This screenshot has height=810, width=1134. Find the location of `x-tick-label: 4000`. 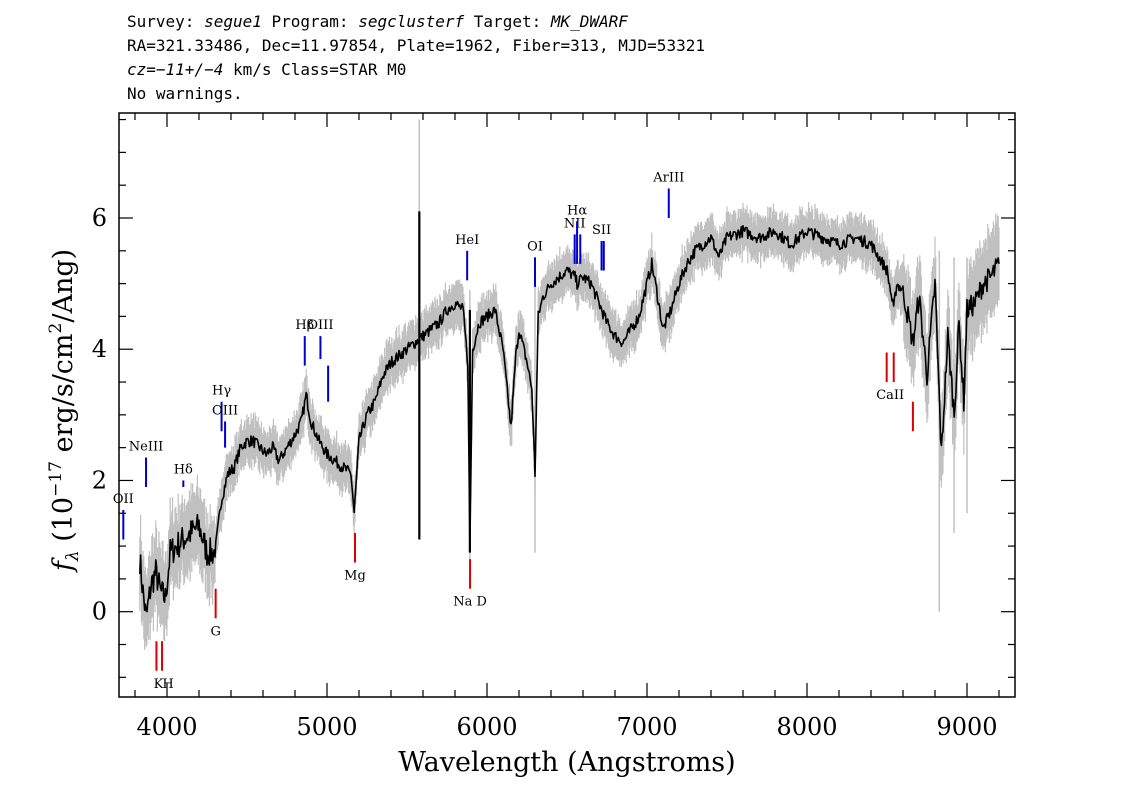

x-tick-label: 4000 is located at coordinates (166, 727).